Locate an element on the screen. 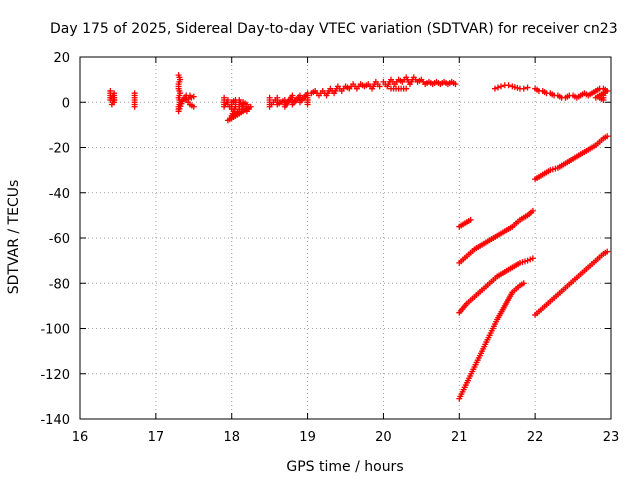 This screenshot has height=480, width=640. y-tick-label: -80 is located at coordinates (59, 284).